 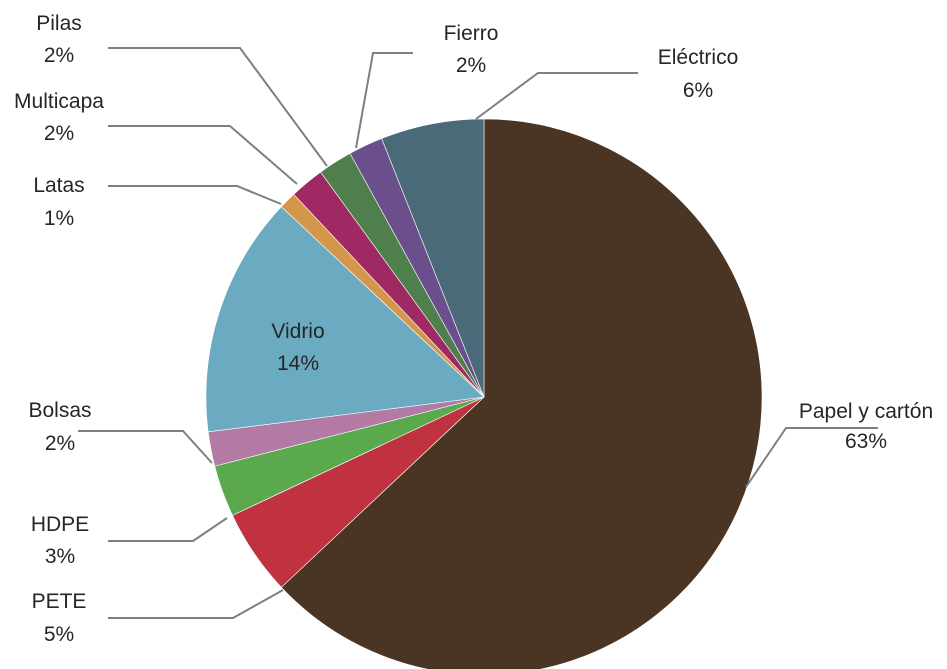 I want to click on leader-line-fierro, so click(x=384, y=100).